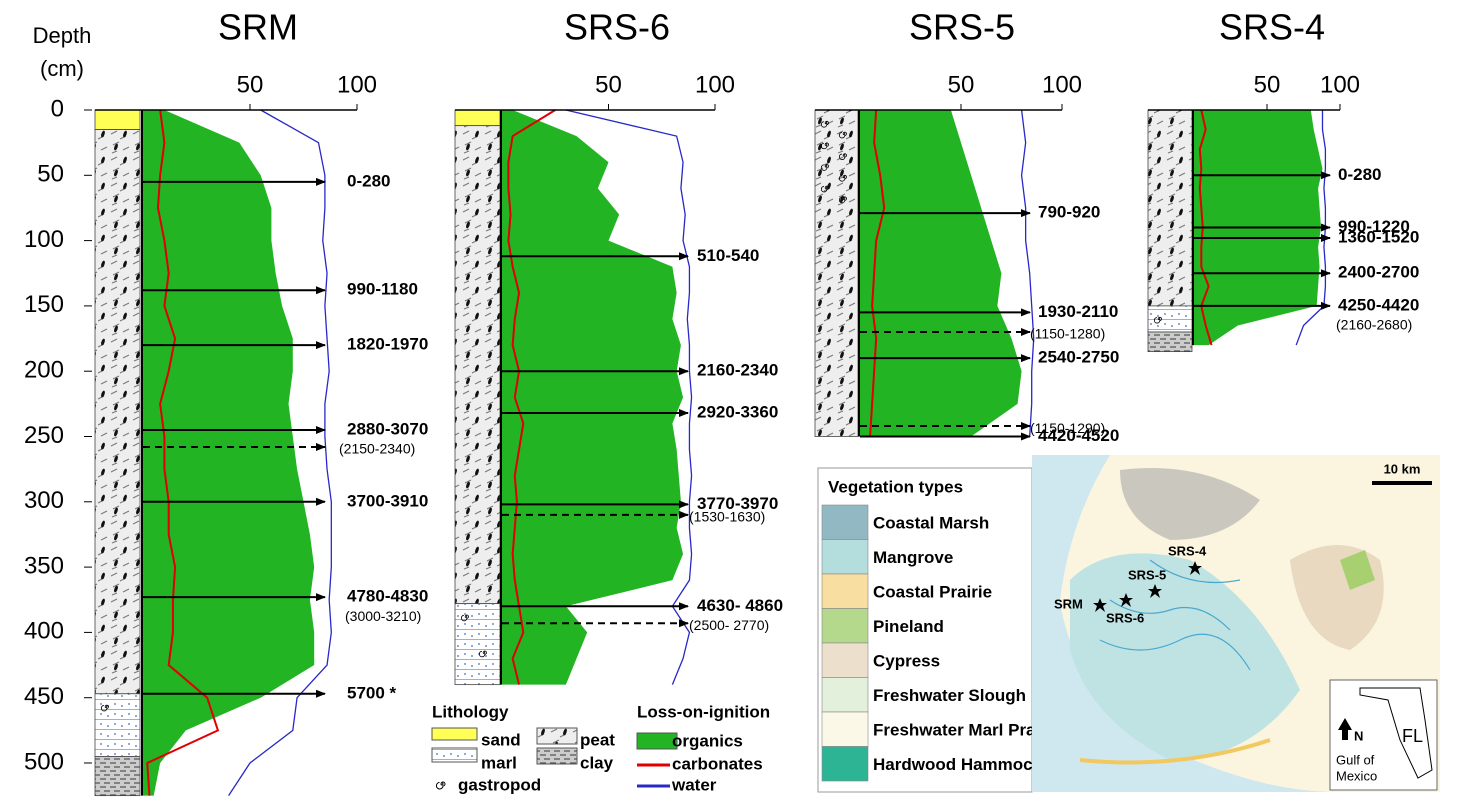 Image resolution: width=1457 pixels, height=797 pixels. What do you see at coordinates (1027, 273) in the screenshot?
I see `water-line` at bounding box center [1027, 273].